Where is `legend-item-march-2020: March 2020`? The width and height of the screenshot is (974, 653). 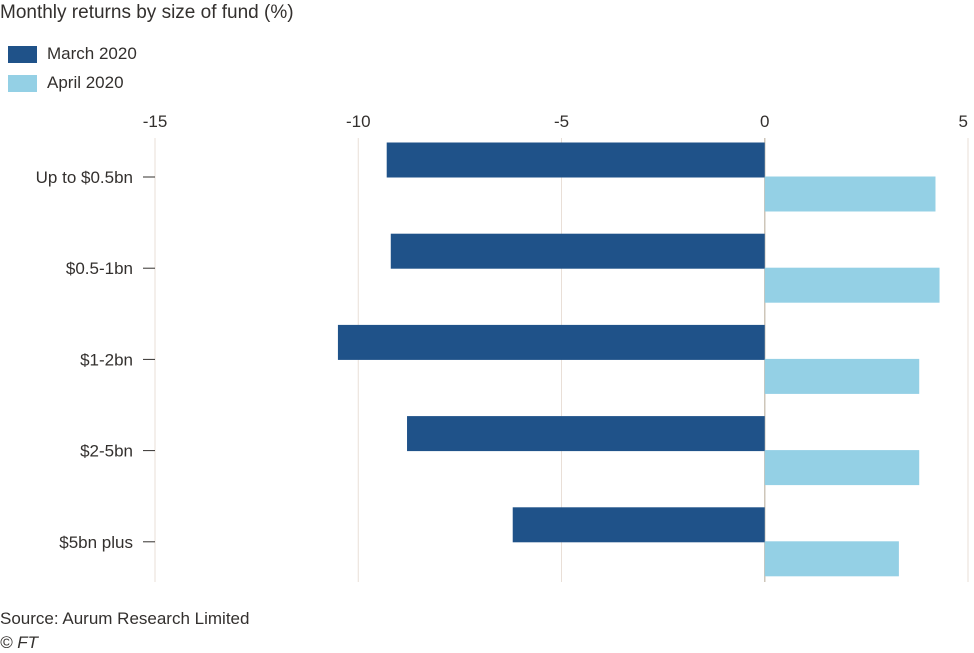
legend-item-march-2020: March 2020 is located at coordinates (72, 54).